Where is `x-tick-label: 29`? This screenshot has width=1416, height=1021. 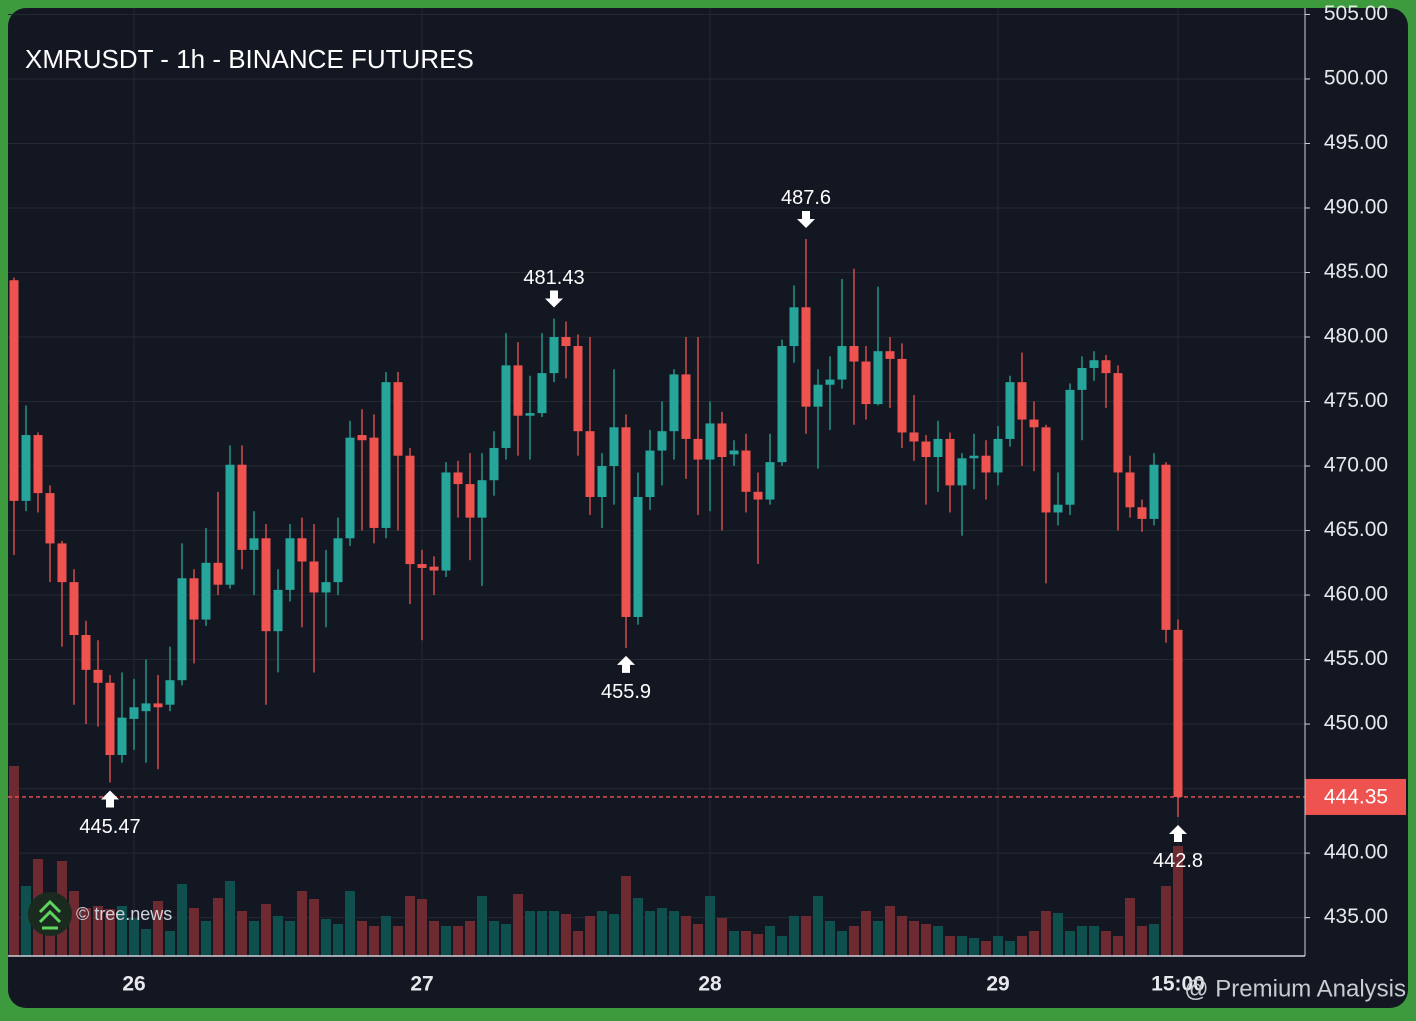 x-tick-label: 29 is located at coordinates (997, 984).